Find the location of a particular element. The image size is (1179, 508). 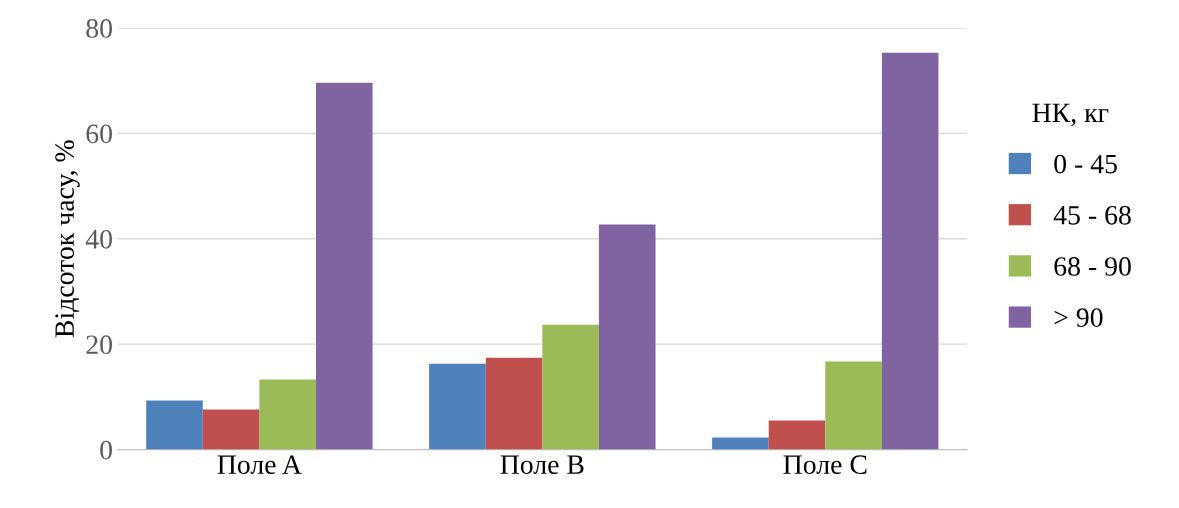

y-tick-label: 40 is located at coordinates (98, 239).